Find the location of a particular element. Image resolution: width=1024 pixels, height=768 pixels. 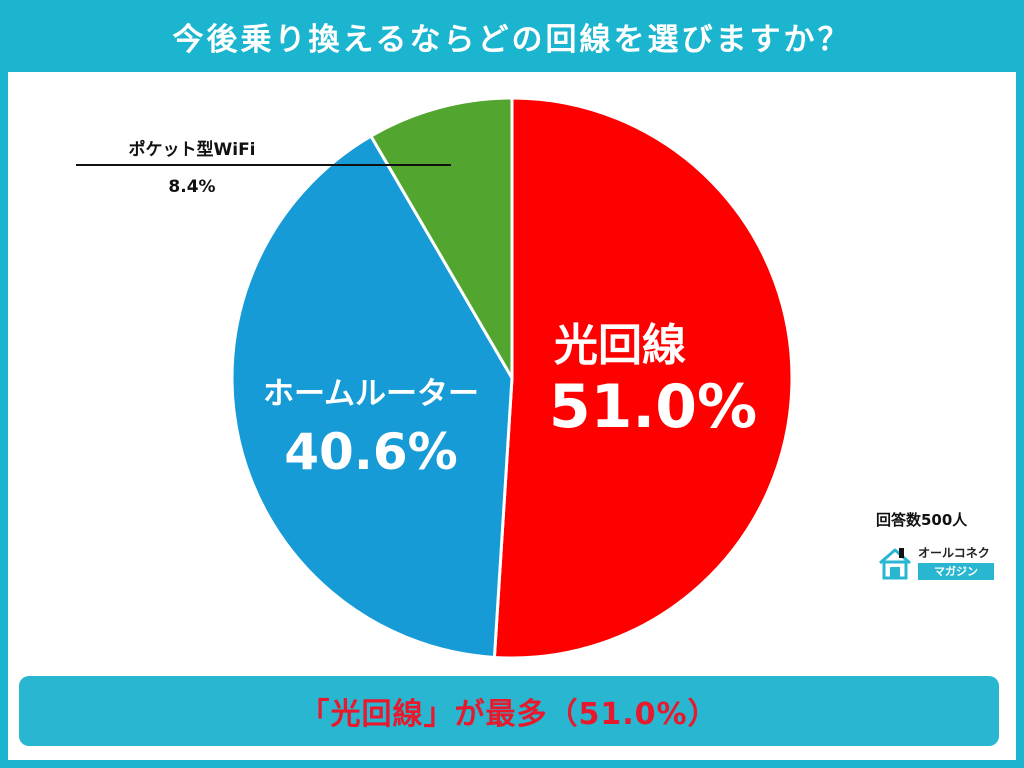

slice-label-光回線: 光回線 is located at coordinates (620, 345).